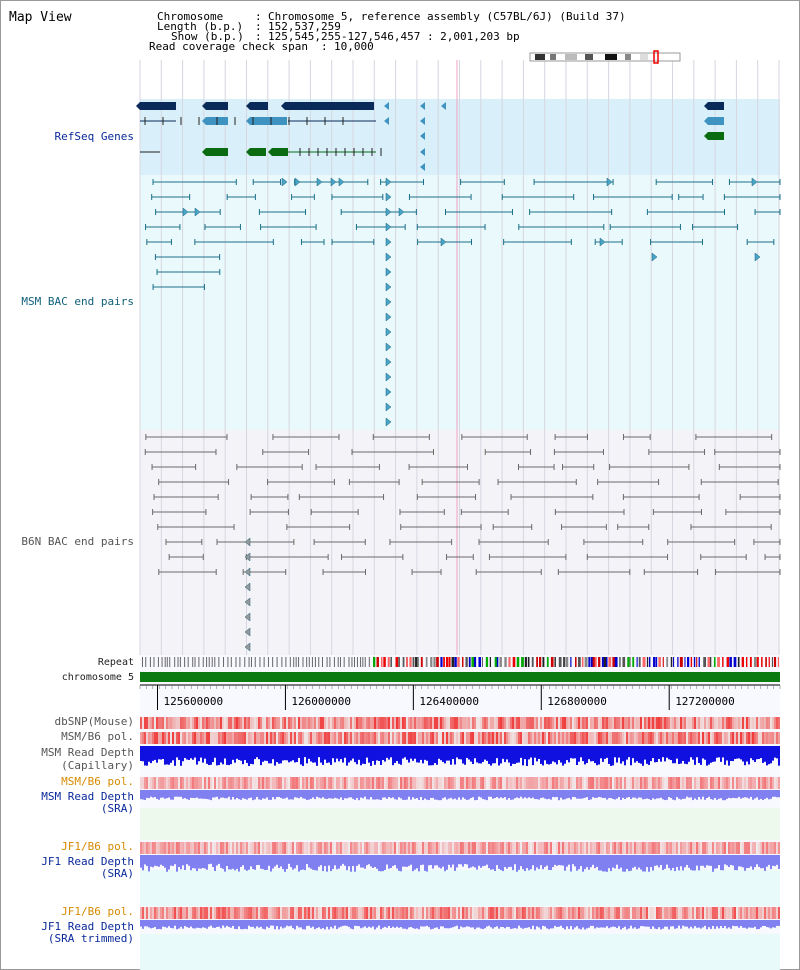 This screenshot has height=970, width=800. I want to click on label-refseq-genes: RefSeq Genes, so click(94, 136).